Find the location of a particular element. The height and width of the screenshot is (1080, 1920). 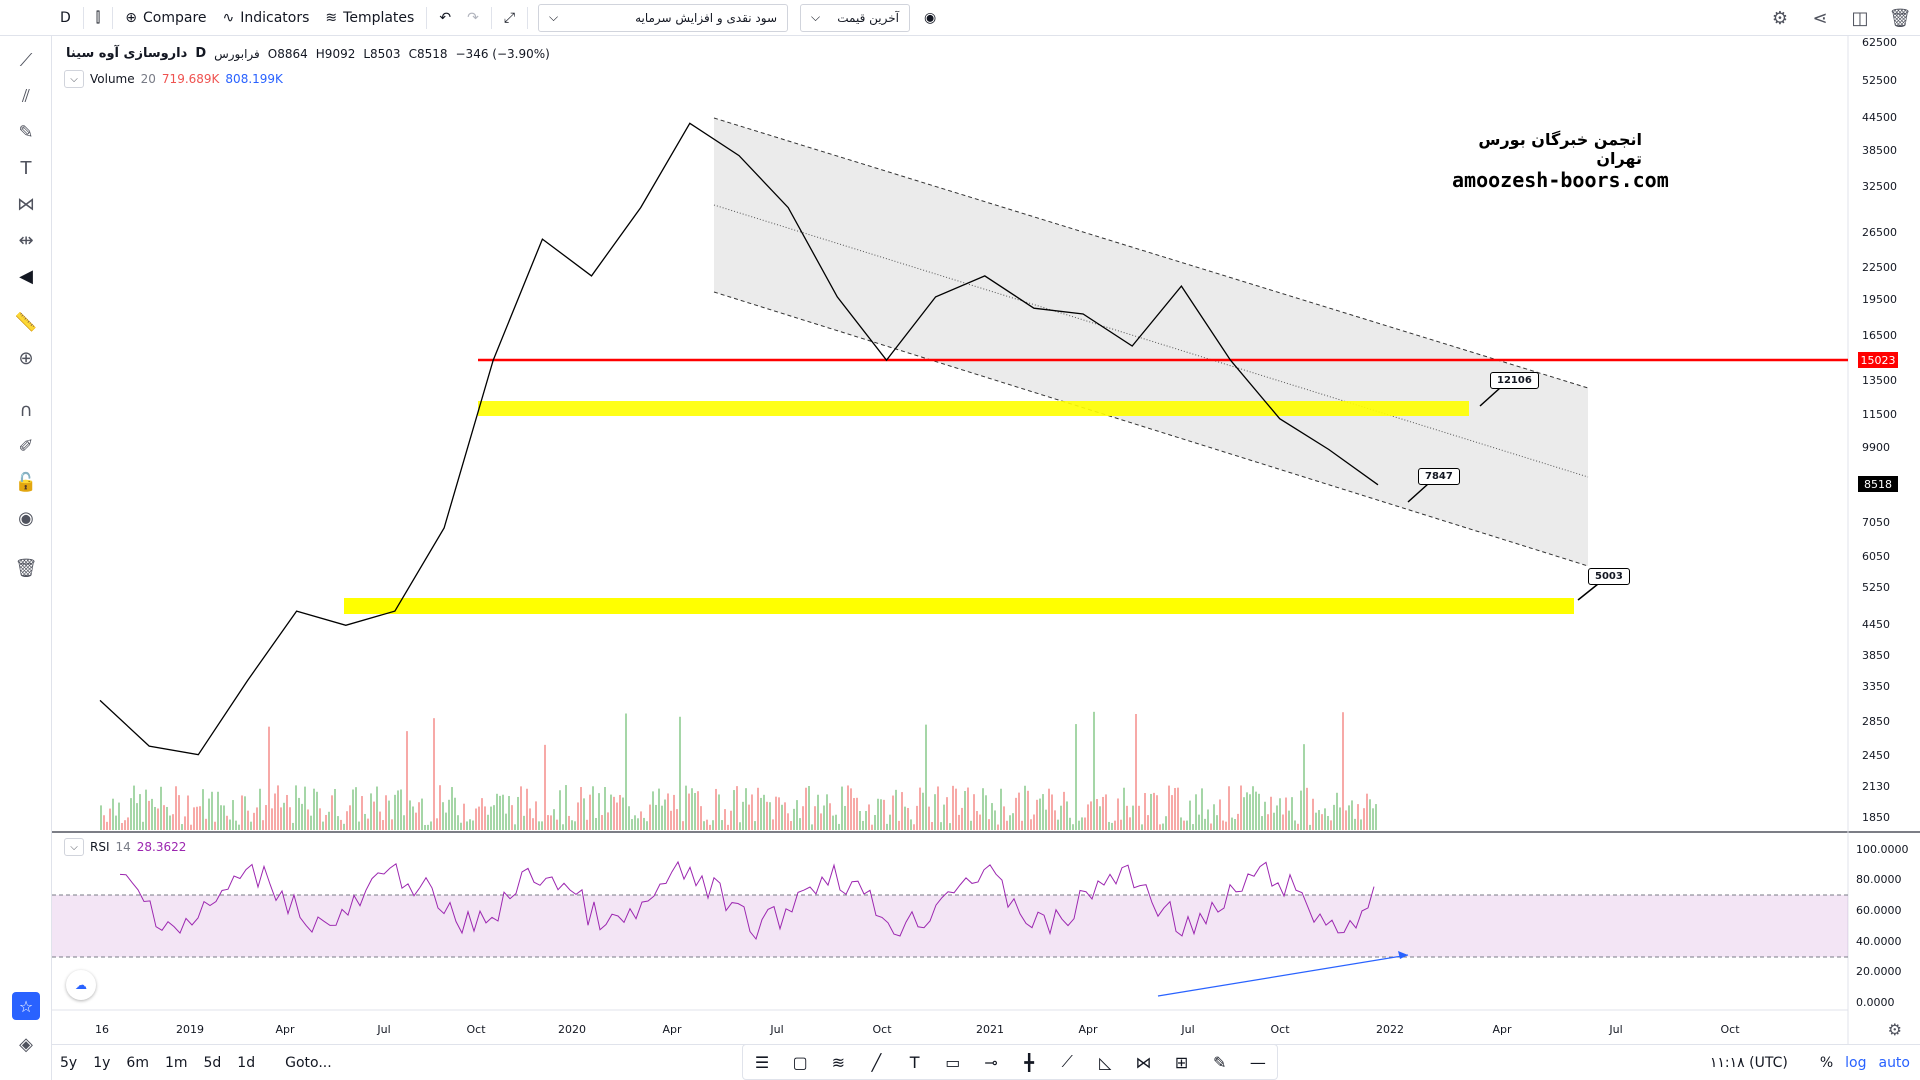

volume-label: Volume is located at coordinates (112, 79).